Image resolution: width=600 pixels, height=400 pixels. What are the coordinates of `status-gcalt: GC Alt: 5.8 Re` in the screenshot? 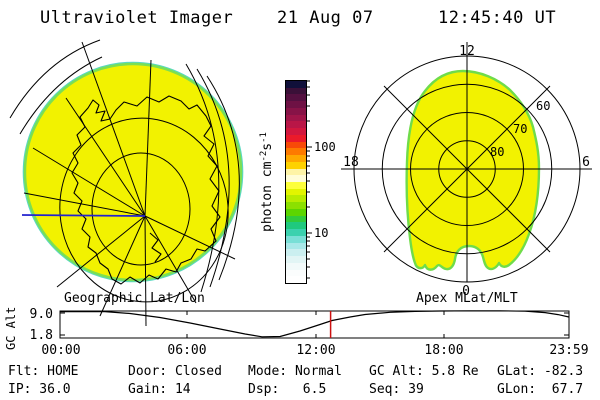 It's located at (424, 371).